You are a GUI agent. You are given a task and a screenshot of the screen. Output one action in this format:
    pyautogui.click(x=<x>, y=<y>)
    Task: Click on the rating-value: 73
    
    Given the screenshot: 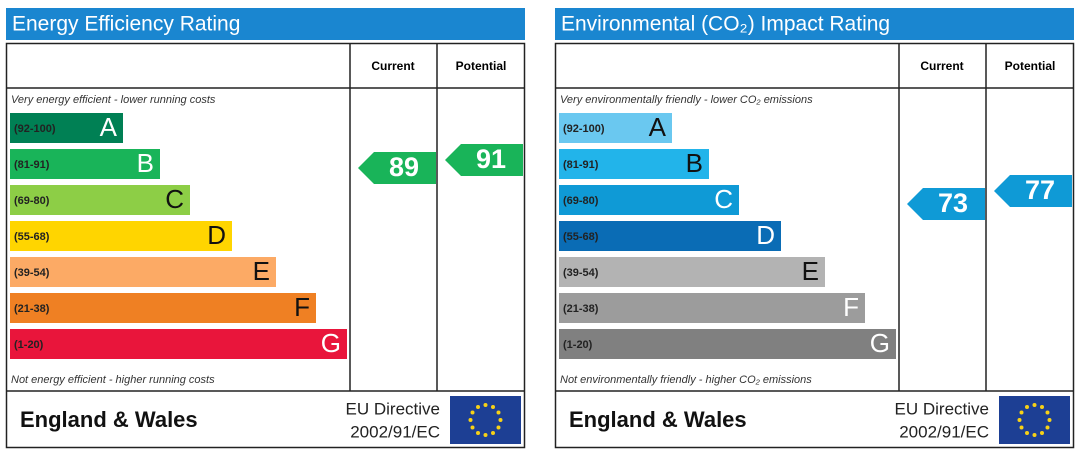 What is the action you would take?
    pyautogui.click(x=953, y=203)
    